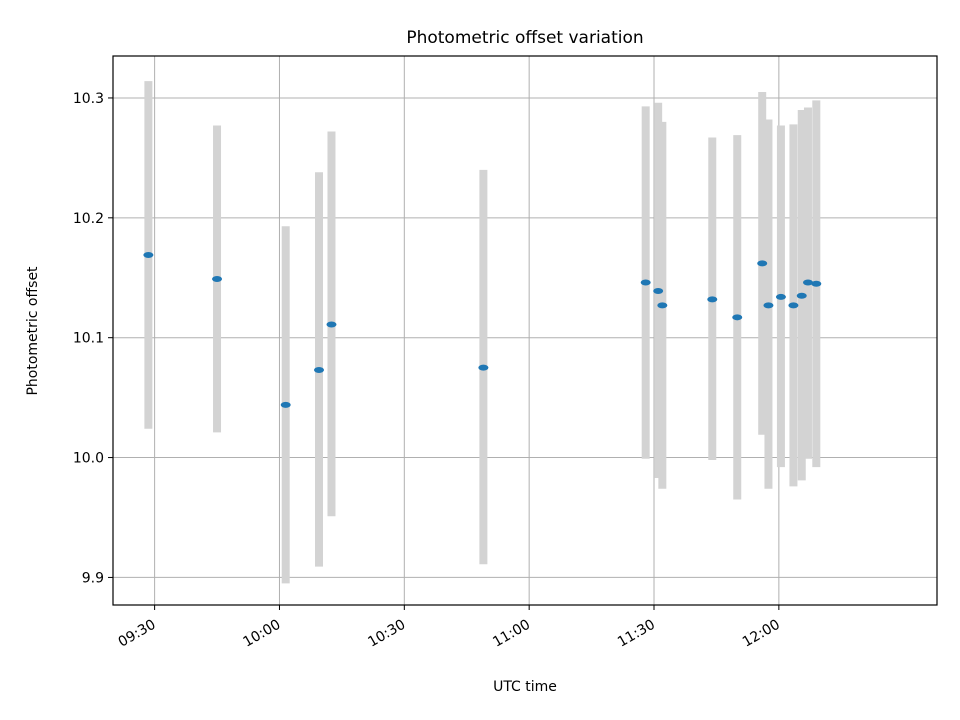 The height and width of the screenshot is (720, 960). Describe the element at coordinates (33, 331) in the screenshot. I see `y-axis-label: Photometric offset` at that location.